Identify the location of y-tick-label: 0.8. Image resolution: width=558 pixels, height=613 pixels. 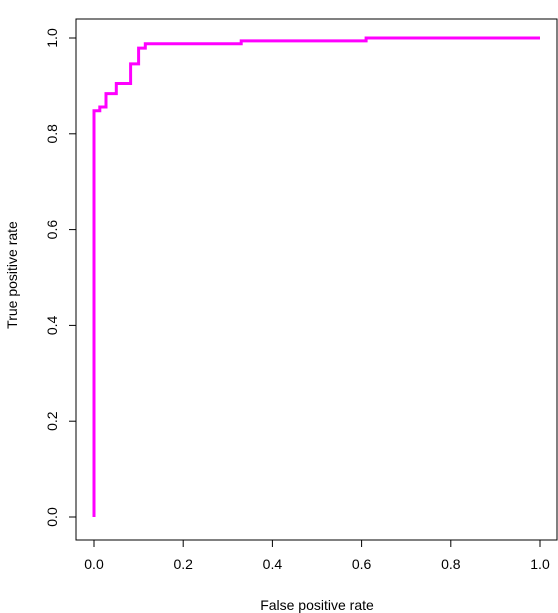
(52, 134).